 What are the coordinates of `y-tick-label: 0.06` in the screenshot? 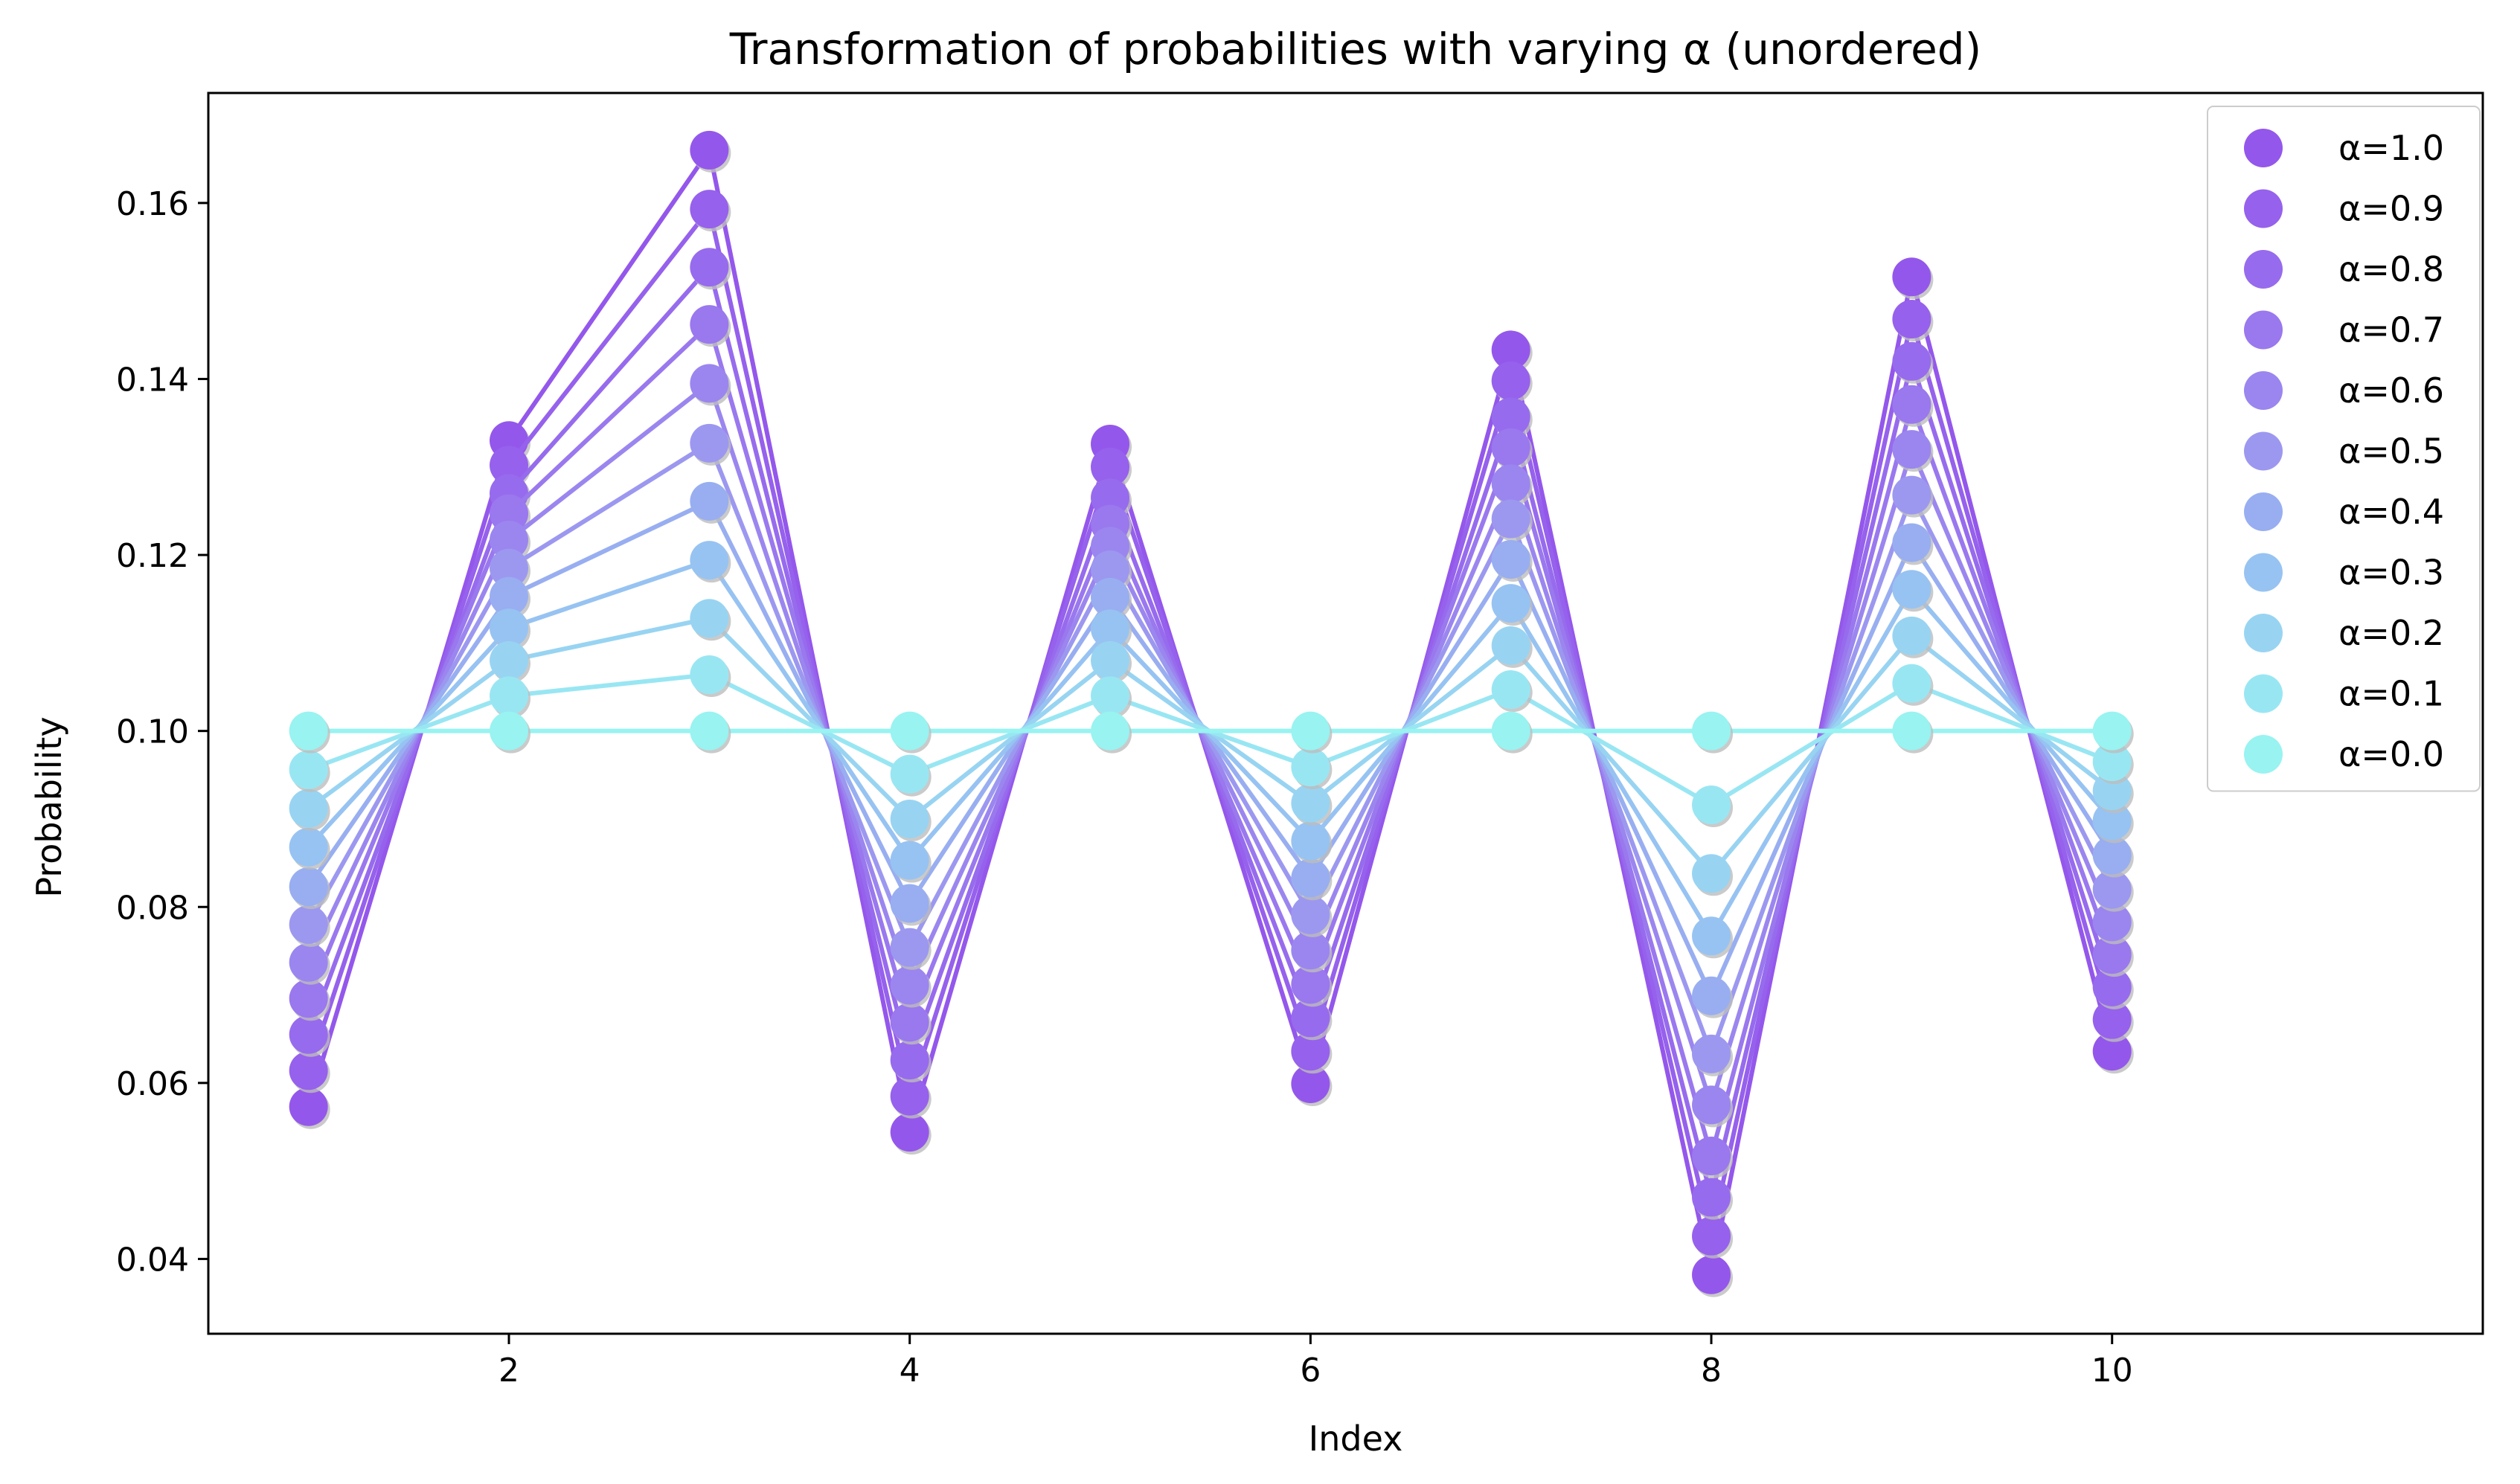 It's located at (153, 1084).